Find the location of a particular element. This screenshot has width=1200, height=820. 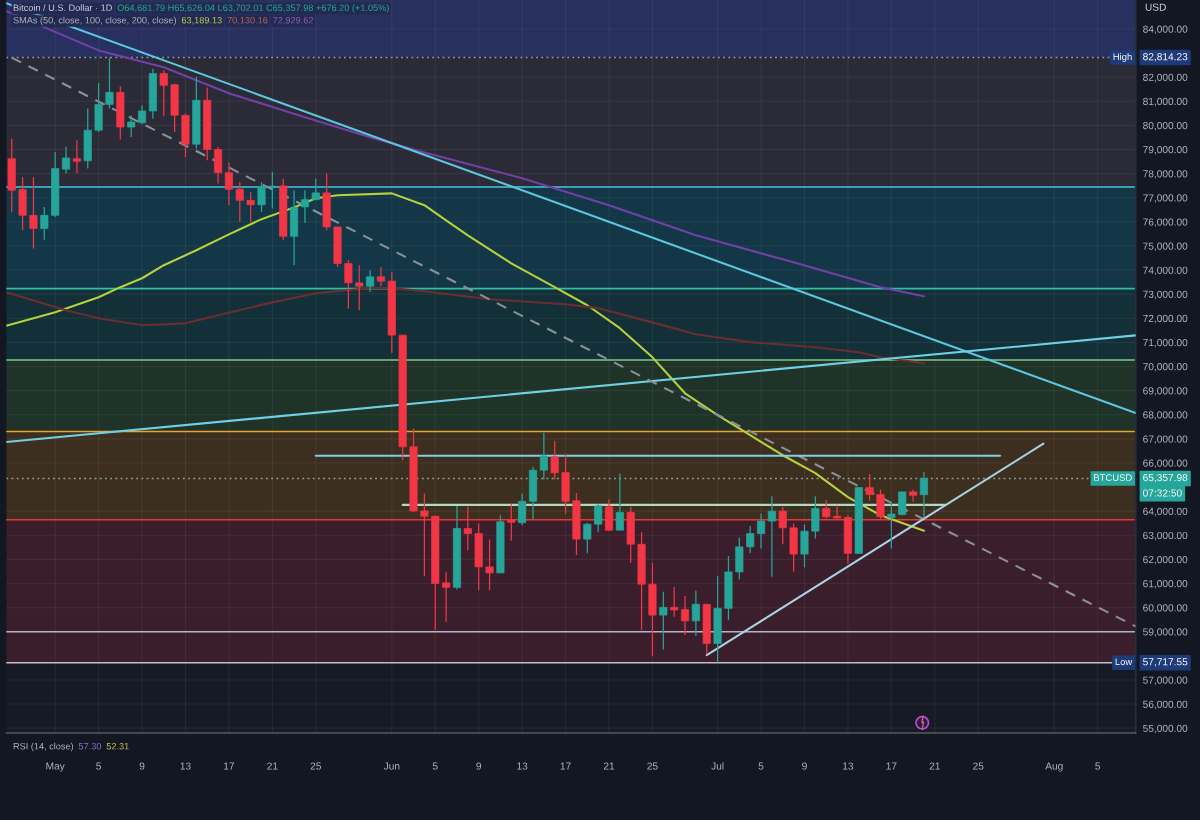

text: RSI (14, close) is located at coordinates (43, 747).